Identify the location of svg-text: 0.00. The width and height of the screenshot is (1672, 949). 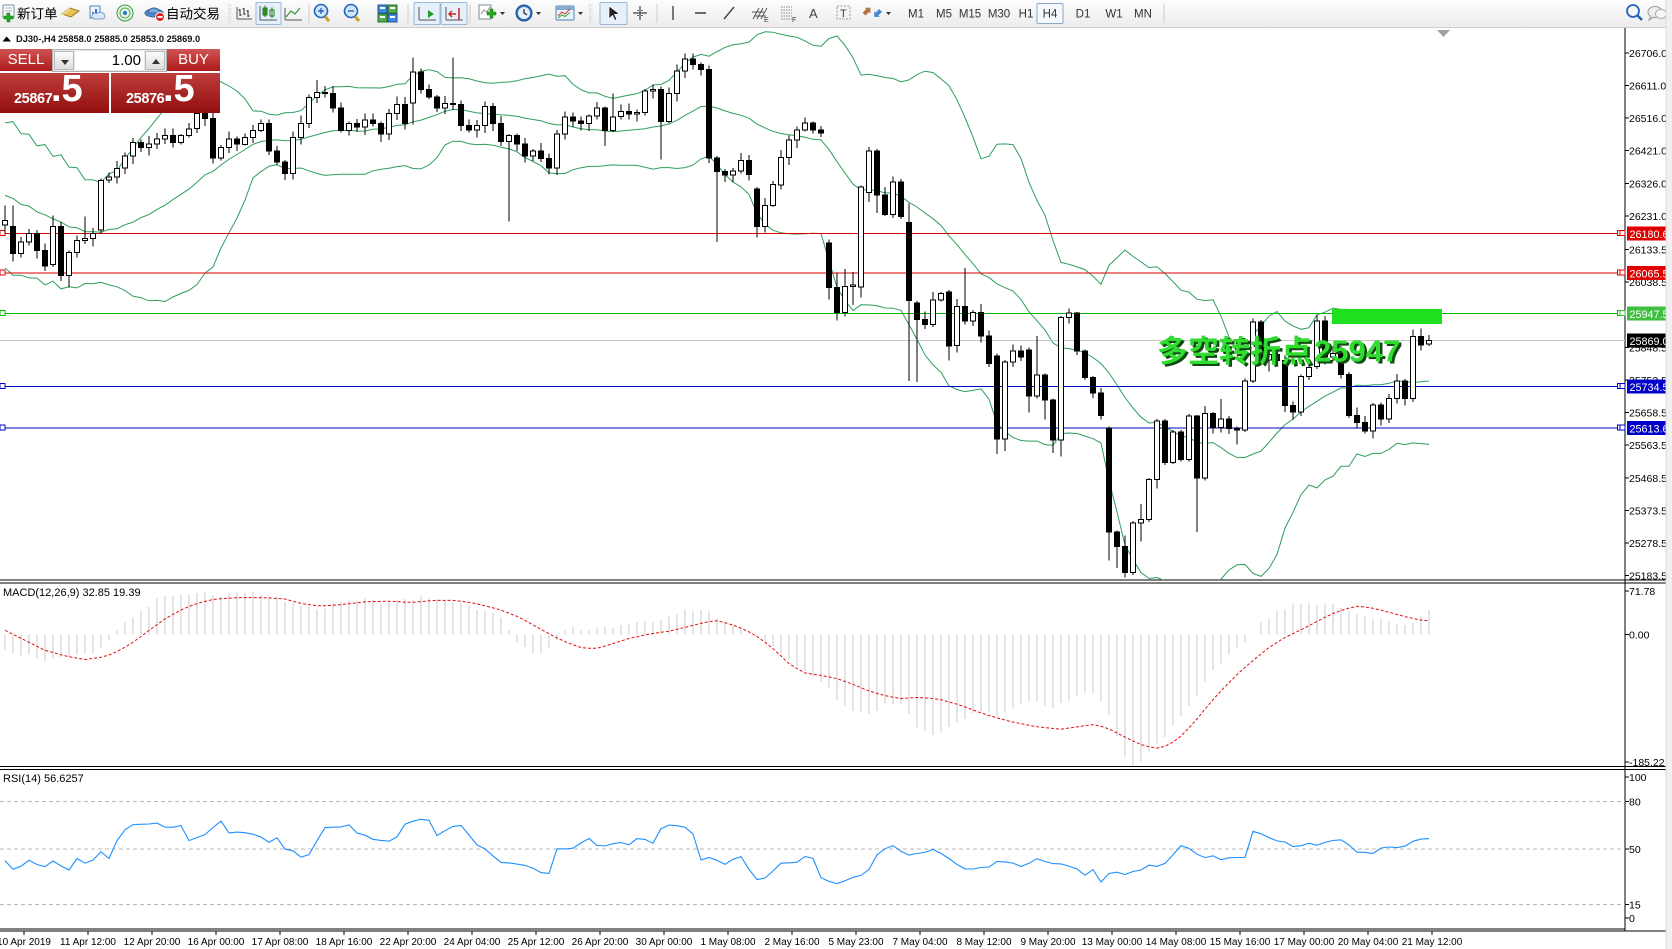
(1639, 636).